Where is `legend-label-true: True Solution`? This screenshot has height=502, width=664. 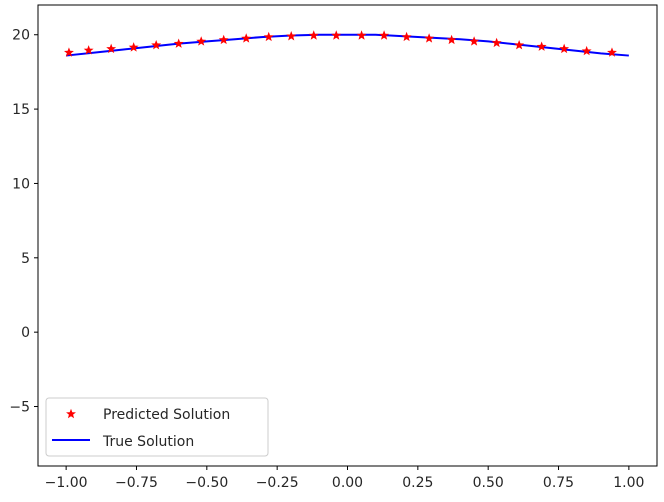 legend-label-true: True Solution is located at coordinates (148, 442).